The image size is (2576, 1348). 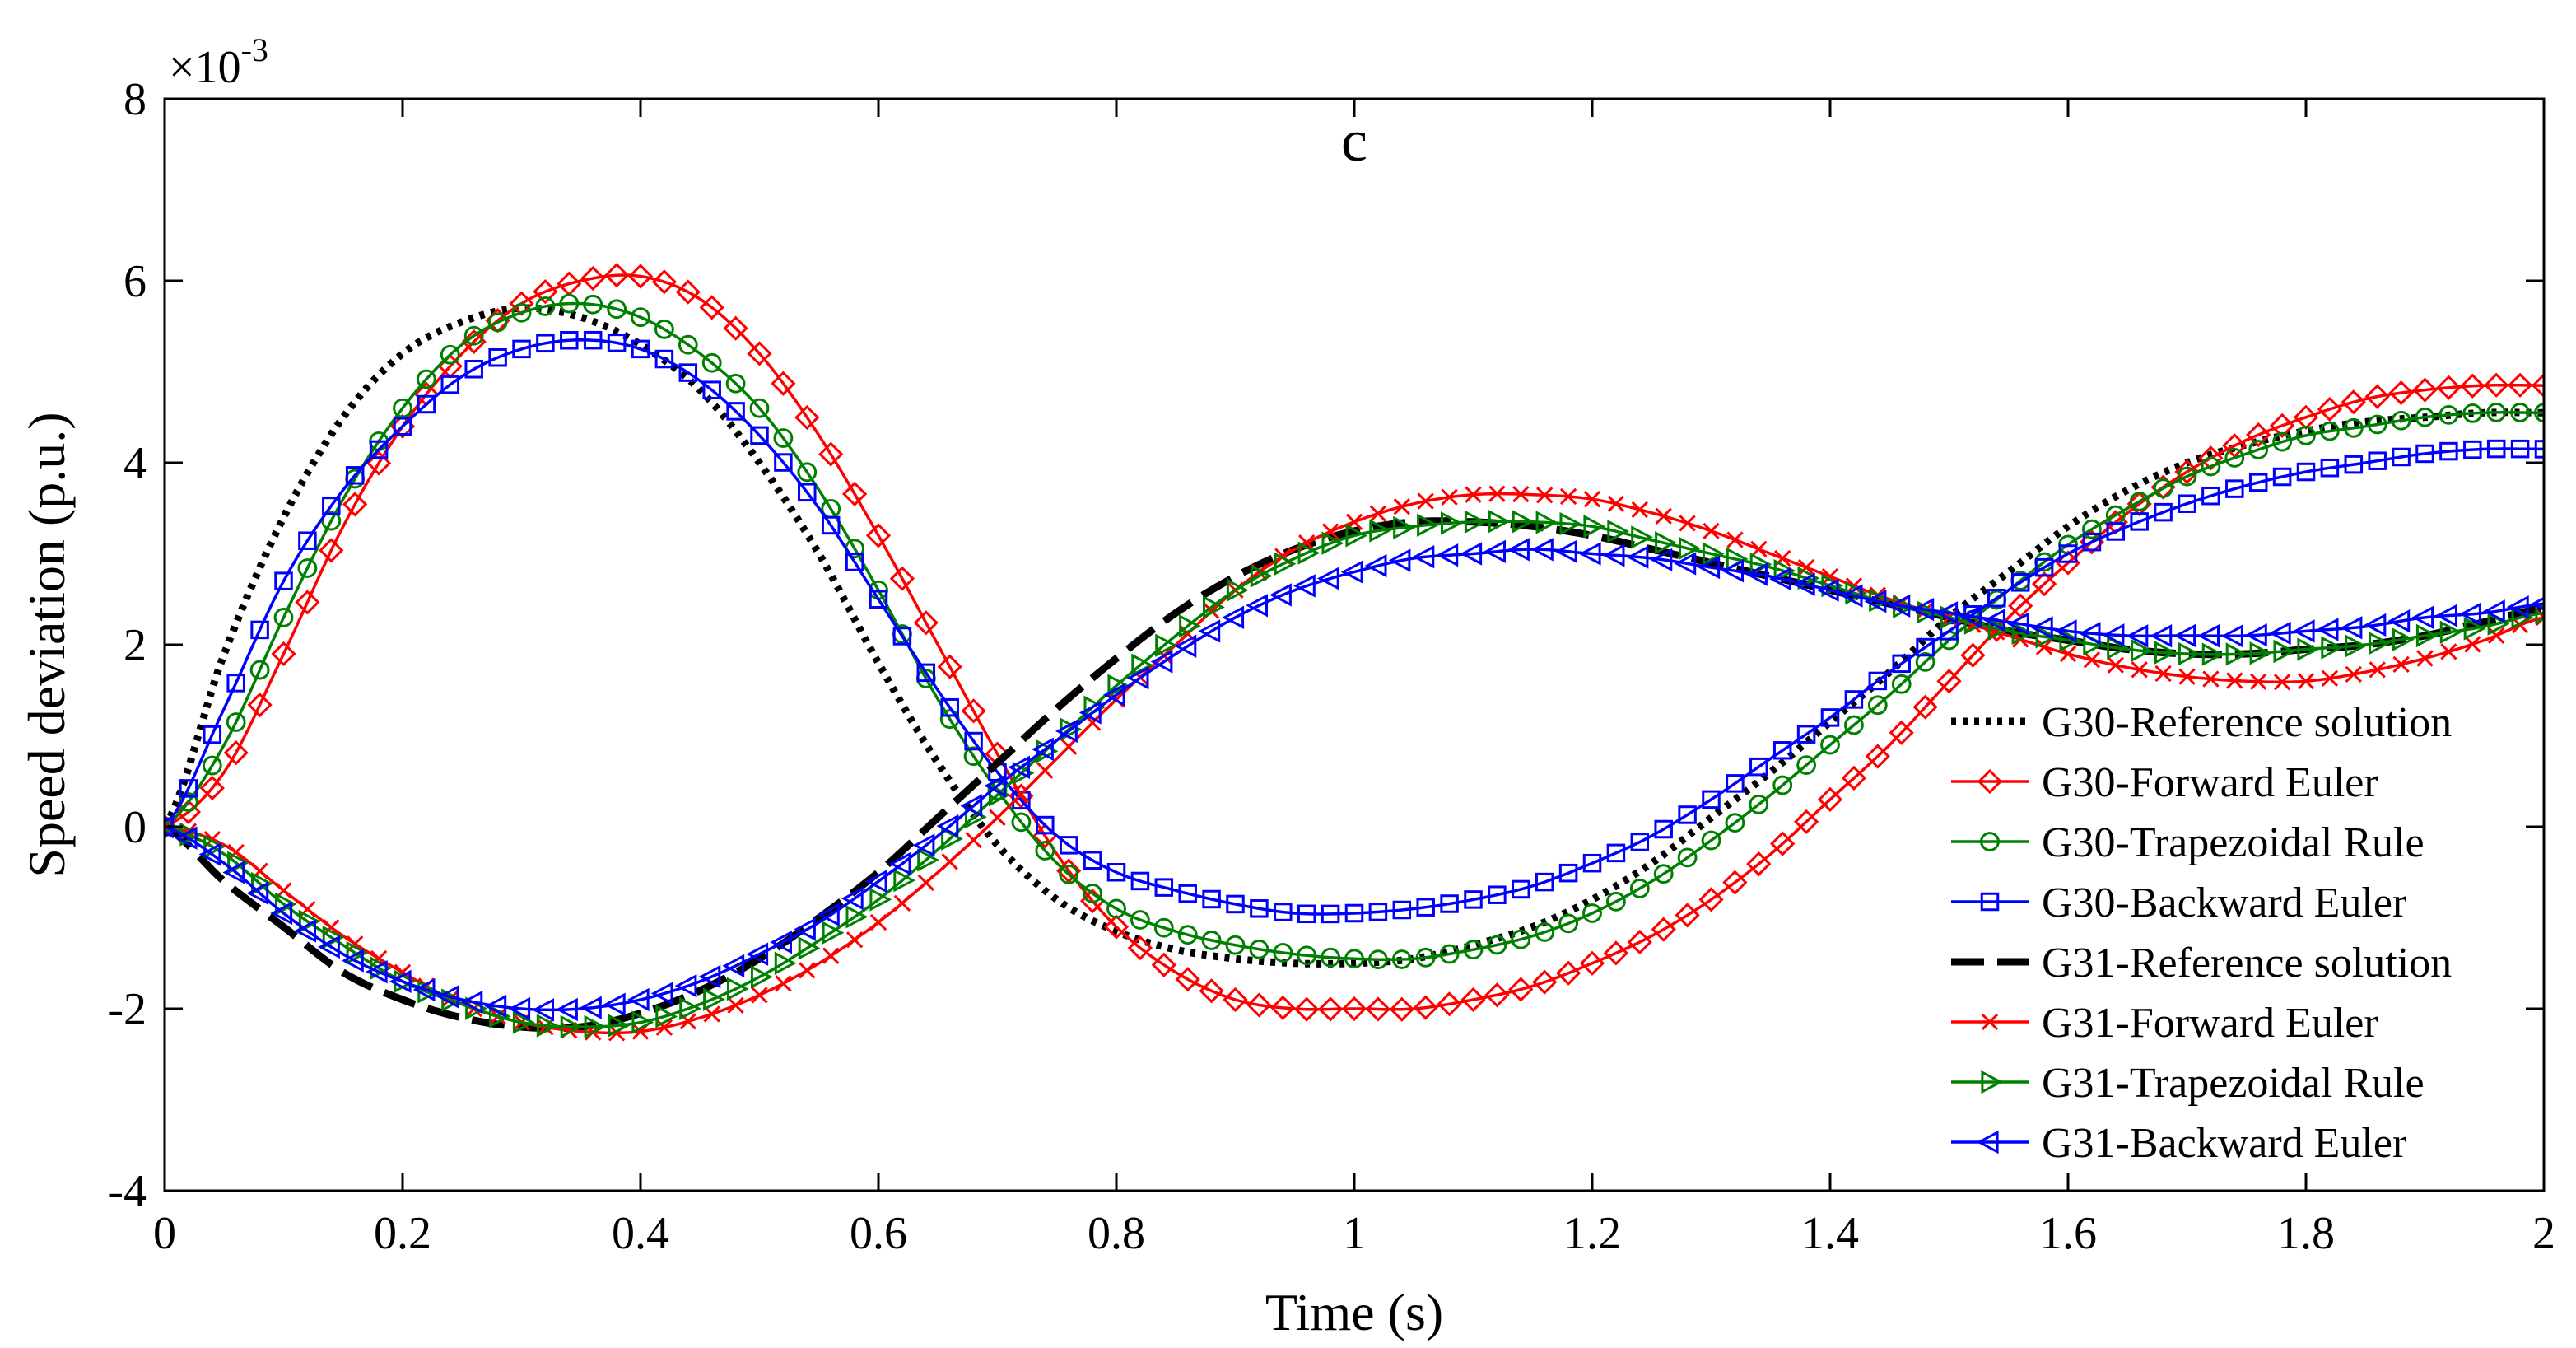 I want to click on x-tick-label: 1.6, so click(x=2068, y=1234).